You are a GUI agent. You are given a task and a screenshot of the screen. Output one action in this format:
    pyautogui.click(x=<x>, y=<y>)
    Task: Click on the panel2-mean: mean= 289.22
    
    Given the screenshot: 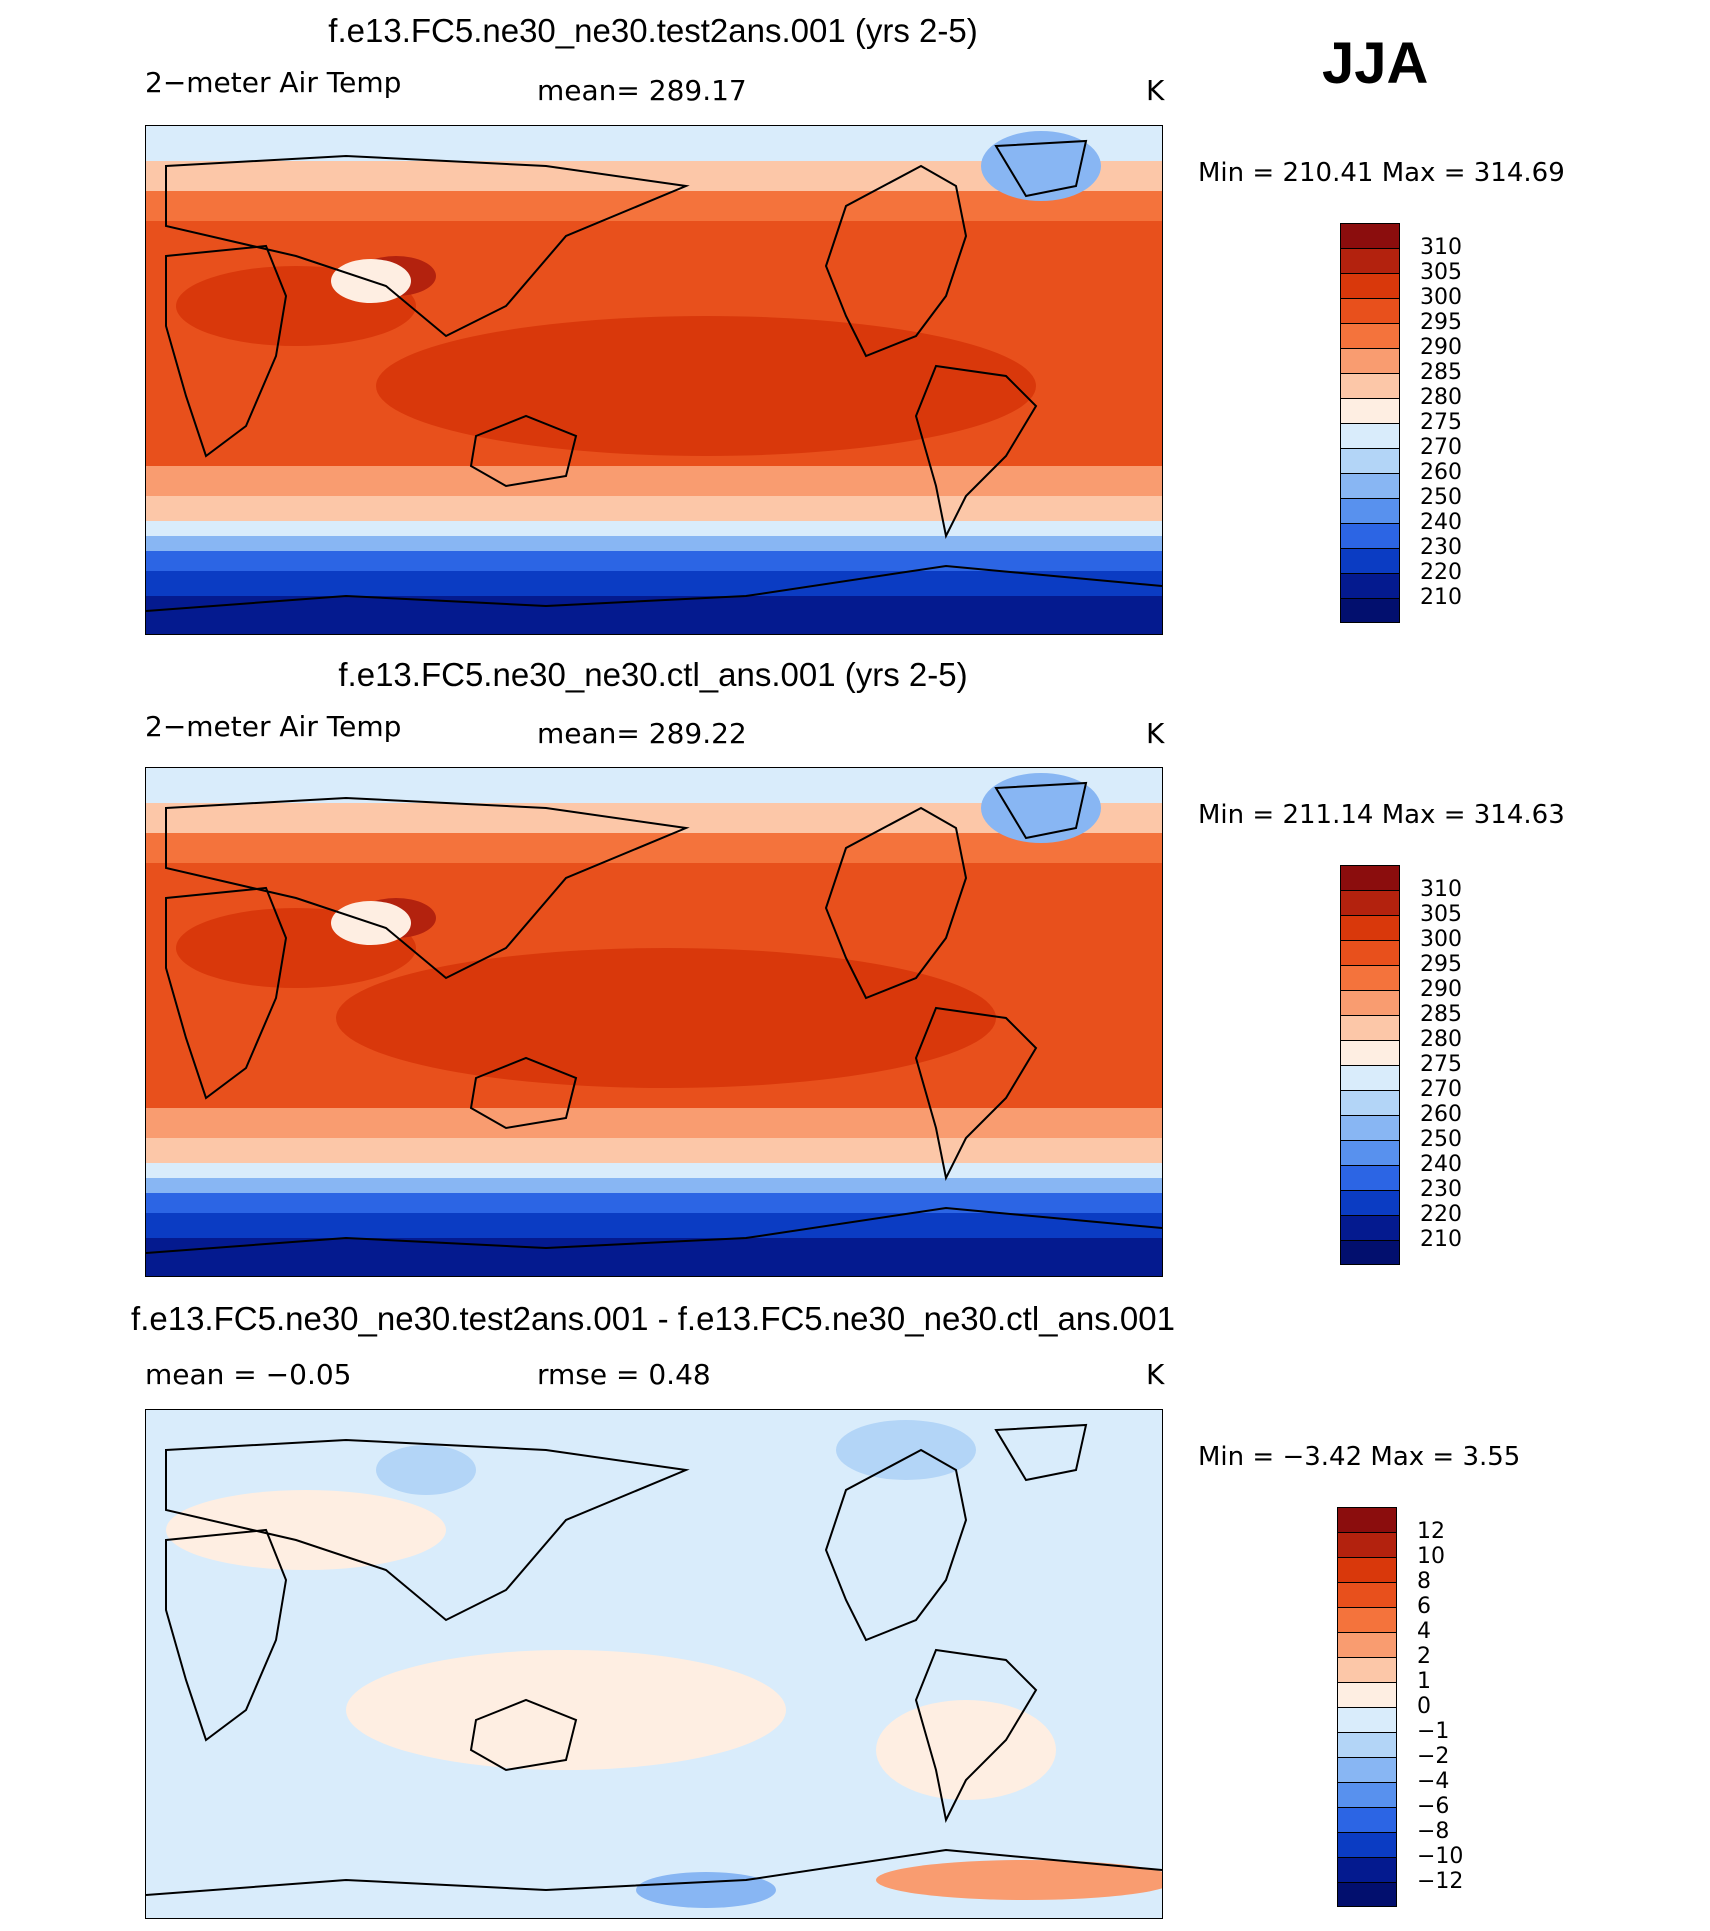 What is the action you would take?
    pyautogui.click(x=642, y=733)
    